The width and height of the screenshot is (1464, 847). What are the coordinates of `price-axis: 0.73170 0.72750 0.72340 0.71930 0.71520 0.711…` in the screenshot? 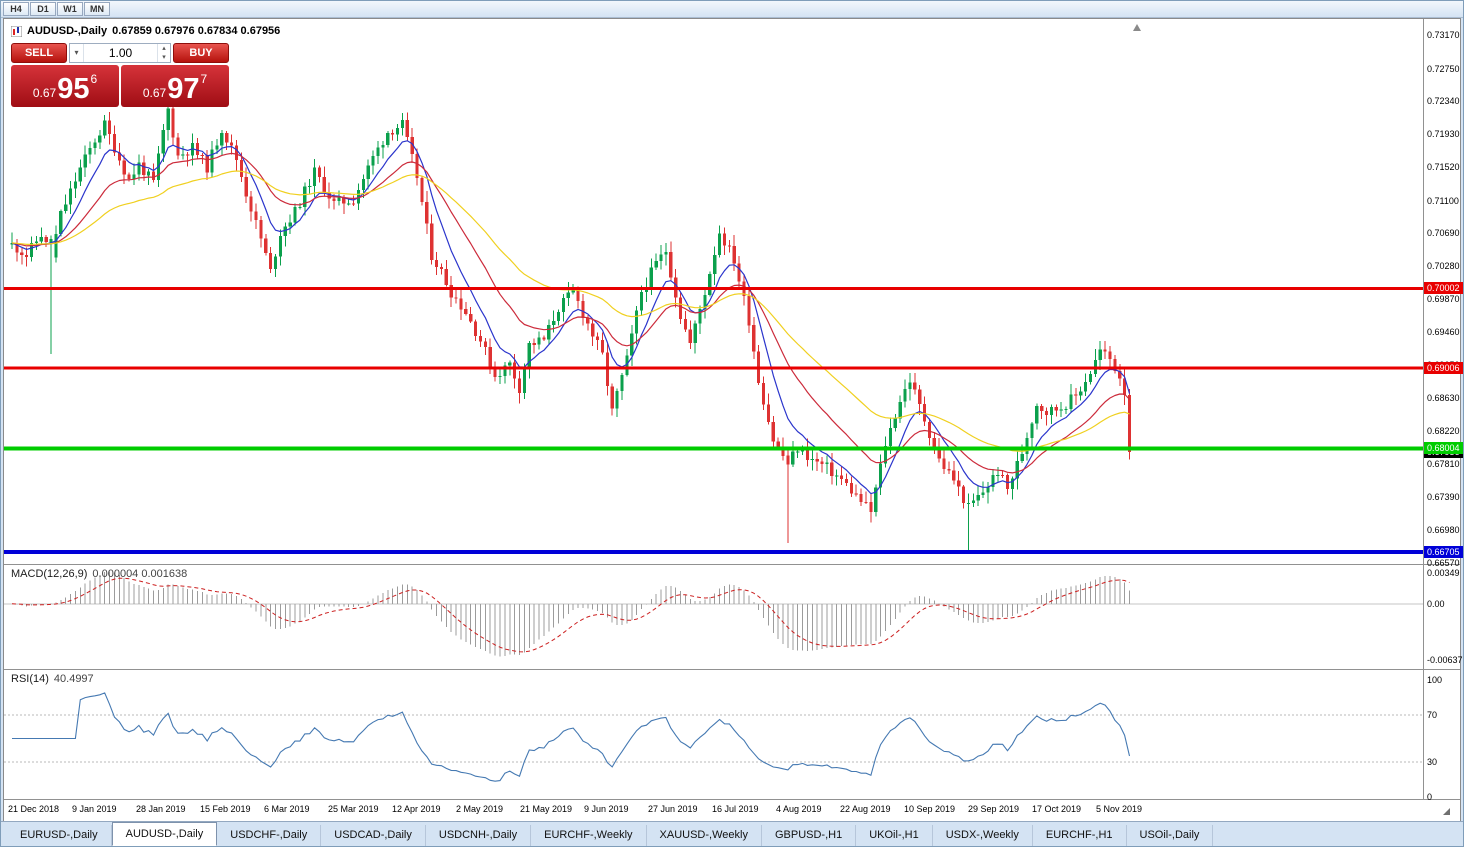 It's located at (1443, 421).